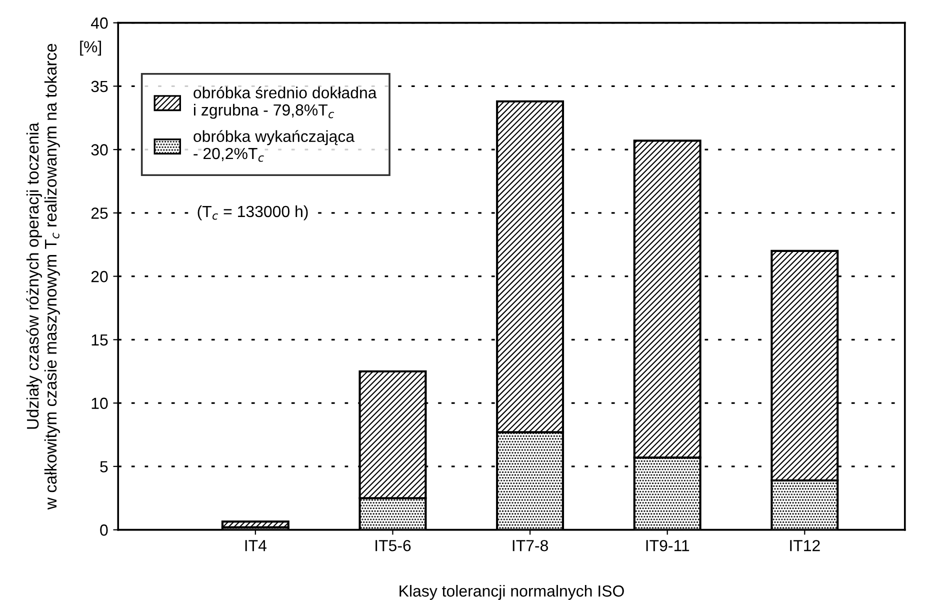  Describe the element at coordinates (43, 277) in the screenshot. I see `y-axis-title: Udziały czasów różnych operacji toczenia w całkowitym czasie maszynowym T$_{c}$ realizowanym na tokarce` at that location.